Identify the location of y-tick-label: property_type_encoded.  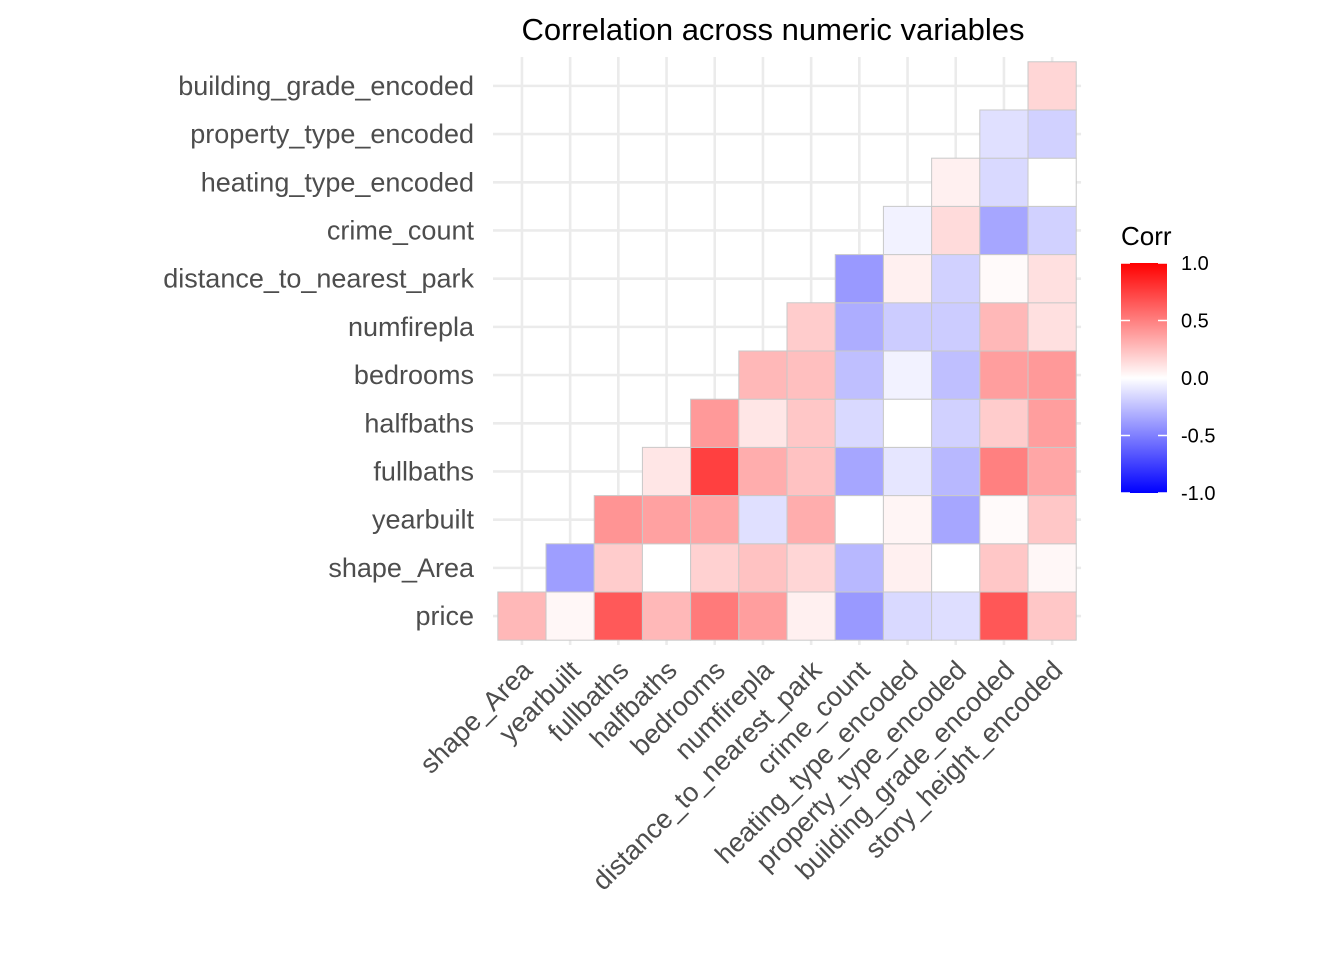
(332, 134).